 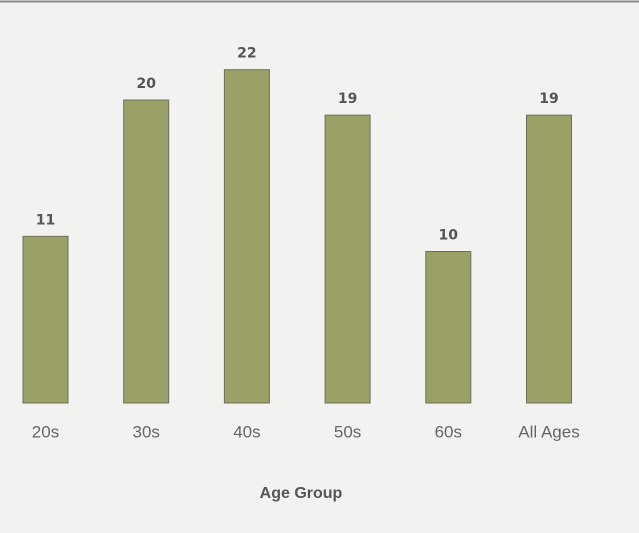 What do you see at coordinates (548, 431) in the screenshot?
I see `x-tick-label: All Ages` at bounding box center [548, 431].